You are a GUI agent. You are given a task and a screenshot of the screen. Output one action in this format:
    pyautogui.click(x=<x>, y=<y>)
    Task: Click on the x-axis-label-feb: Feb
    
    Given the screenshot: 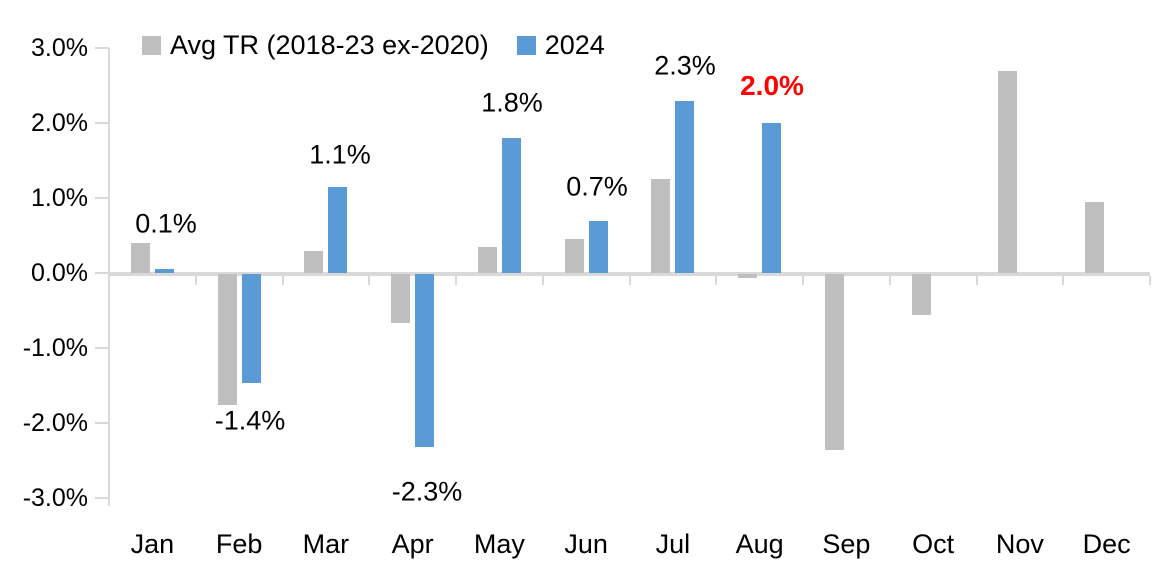 What is the action you would take?
    pyautogui.click(x=239, y=544)
    